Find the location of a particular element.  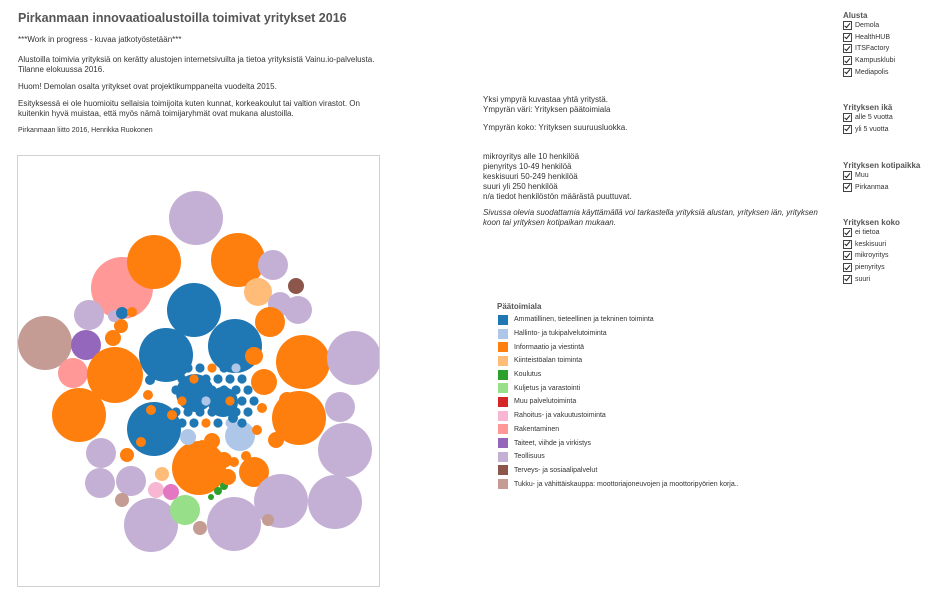

legend-item: Rahoitus- ja vakuutustoiminta is located at coordinates (618, 416).